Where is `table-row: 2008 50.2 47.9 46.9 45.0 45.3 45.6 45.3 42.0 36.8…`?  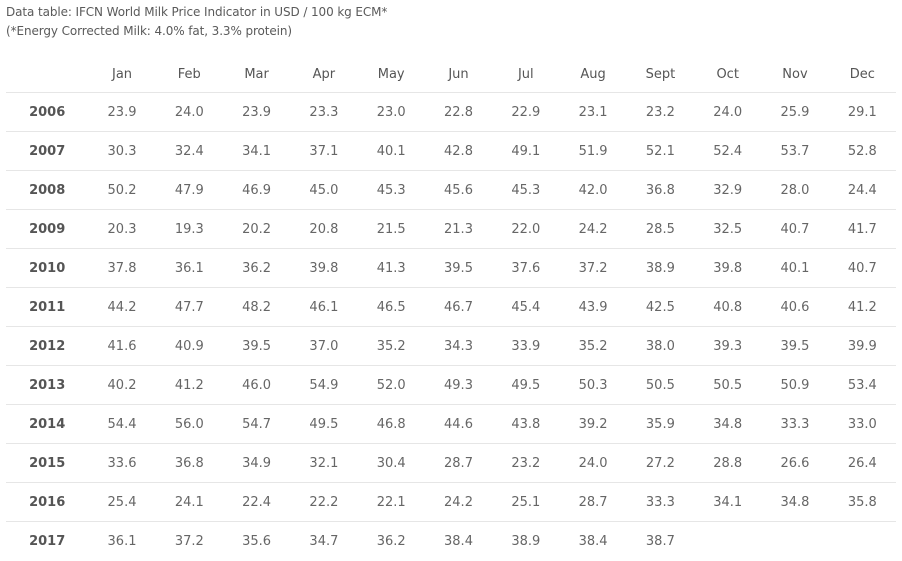
table-row: 2008 50.2 47.9 46.9 45.0 45.3 45.6 45.3 42.0 36.8… is located at coordinates (451, 190).